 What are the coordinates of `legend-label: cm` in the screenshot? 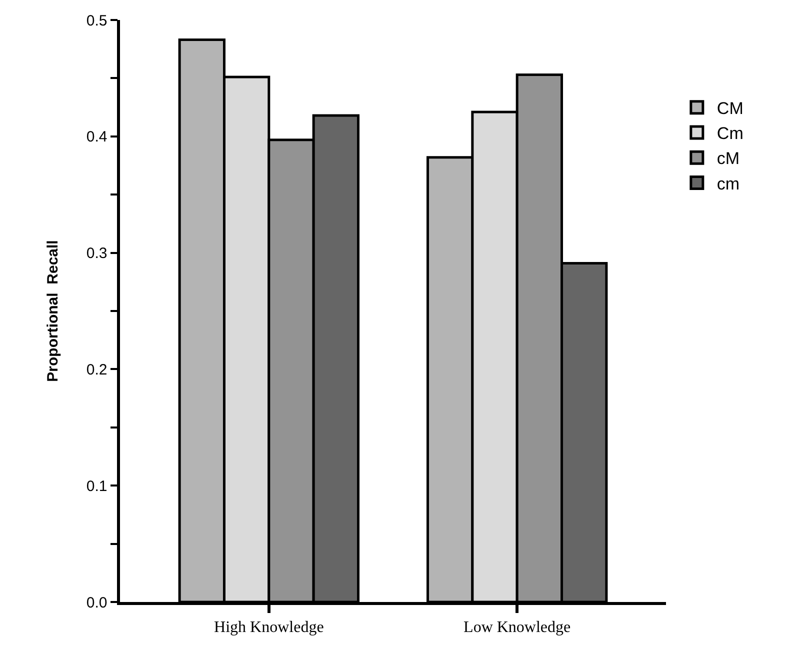 It's located at (728, 184).